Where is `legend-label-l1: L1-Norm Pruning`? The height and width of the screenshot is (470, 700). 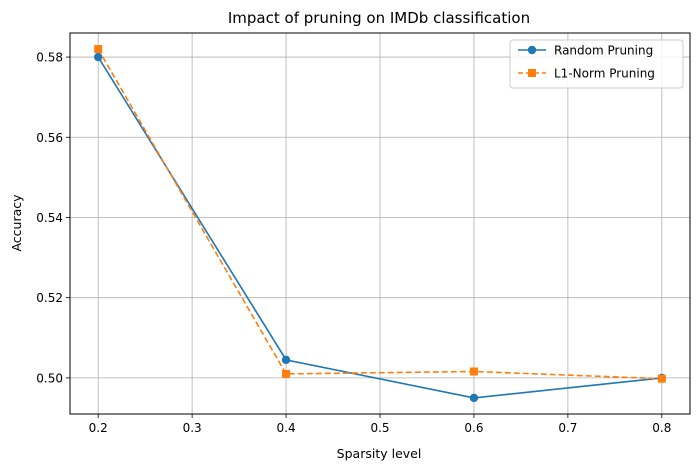
legend-label-l1: L1-Norm Pruning is located at coordinates (604, 74).